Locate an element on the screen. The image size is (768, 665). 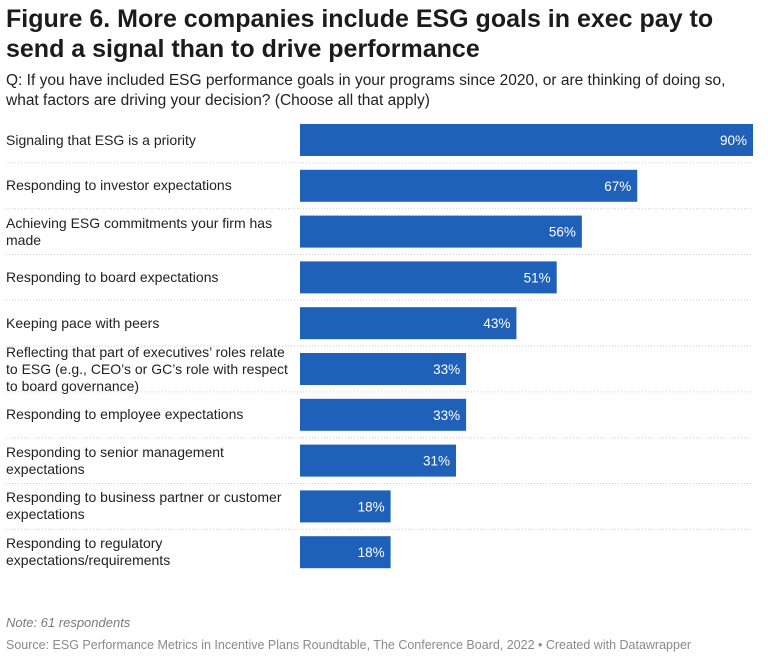
chart-note: Note: 61 respondents is located at coordinates (68, 622).